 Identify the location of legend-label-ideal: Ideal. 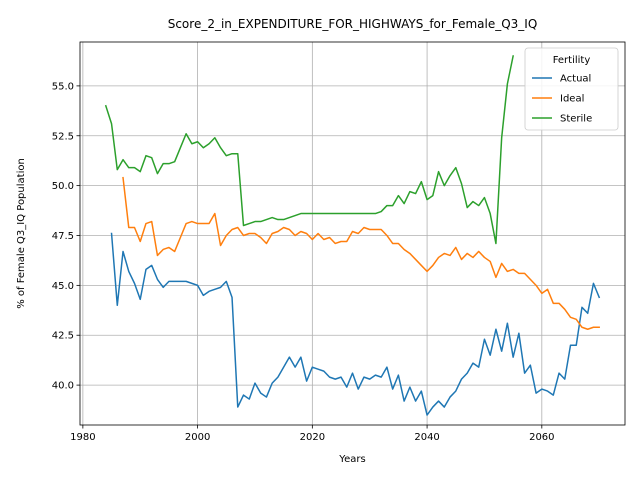
(572, 99).